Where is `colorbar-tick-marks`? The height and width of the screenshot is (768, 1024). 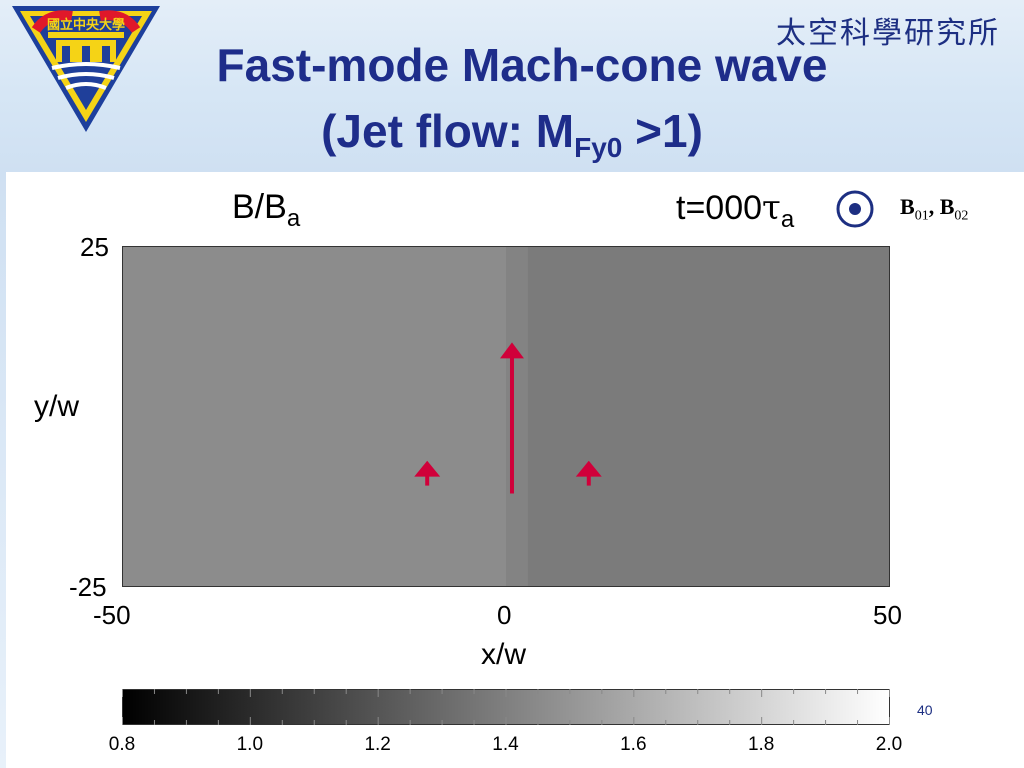
colorbar-tick-marks is located at coordinates (506, 707).